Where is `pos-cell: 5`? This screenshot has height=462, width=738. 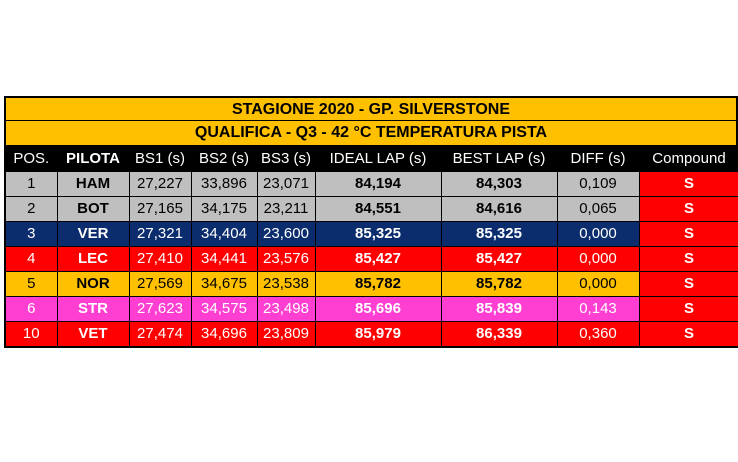 pos-cell: 5 is located at coordinates (31, 284).